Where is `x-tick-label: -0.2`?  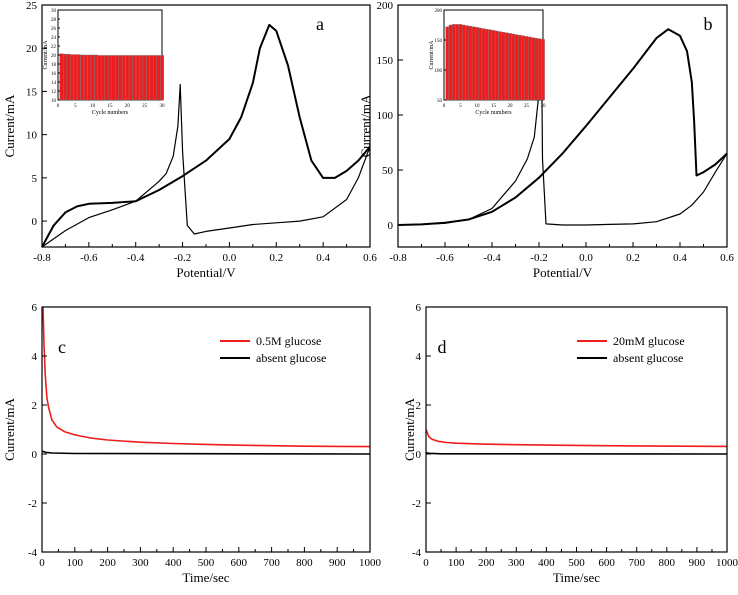
x-tick-label: -0.2 is located at coordinates (538, 258).